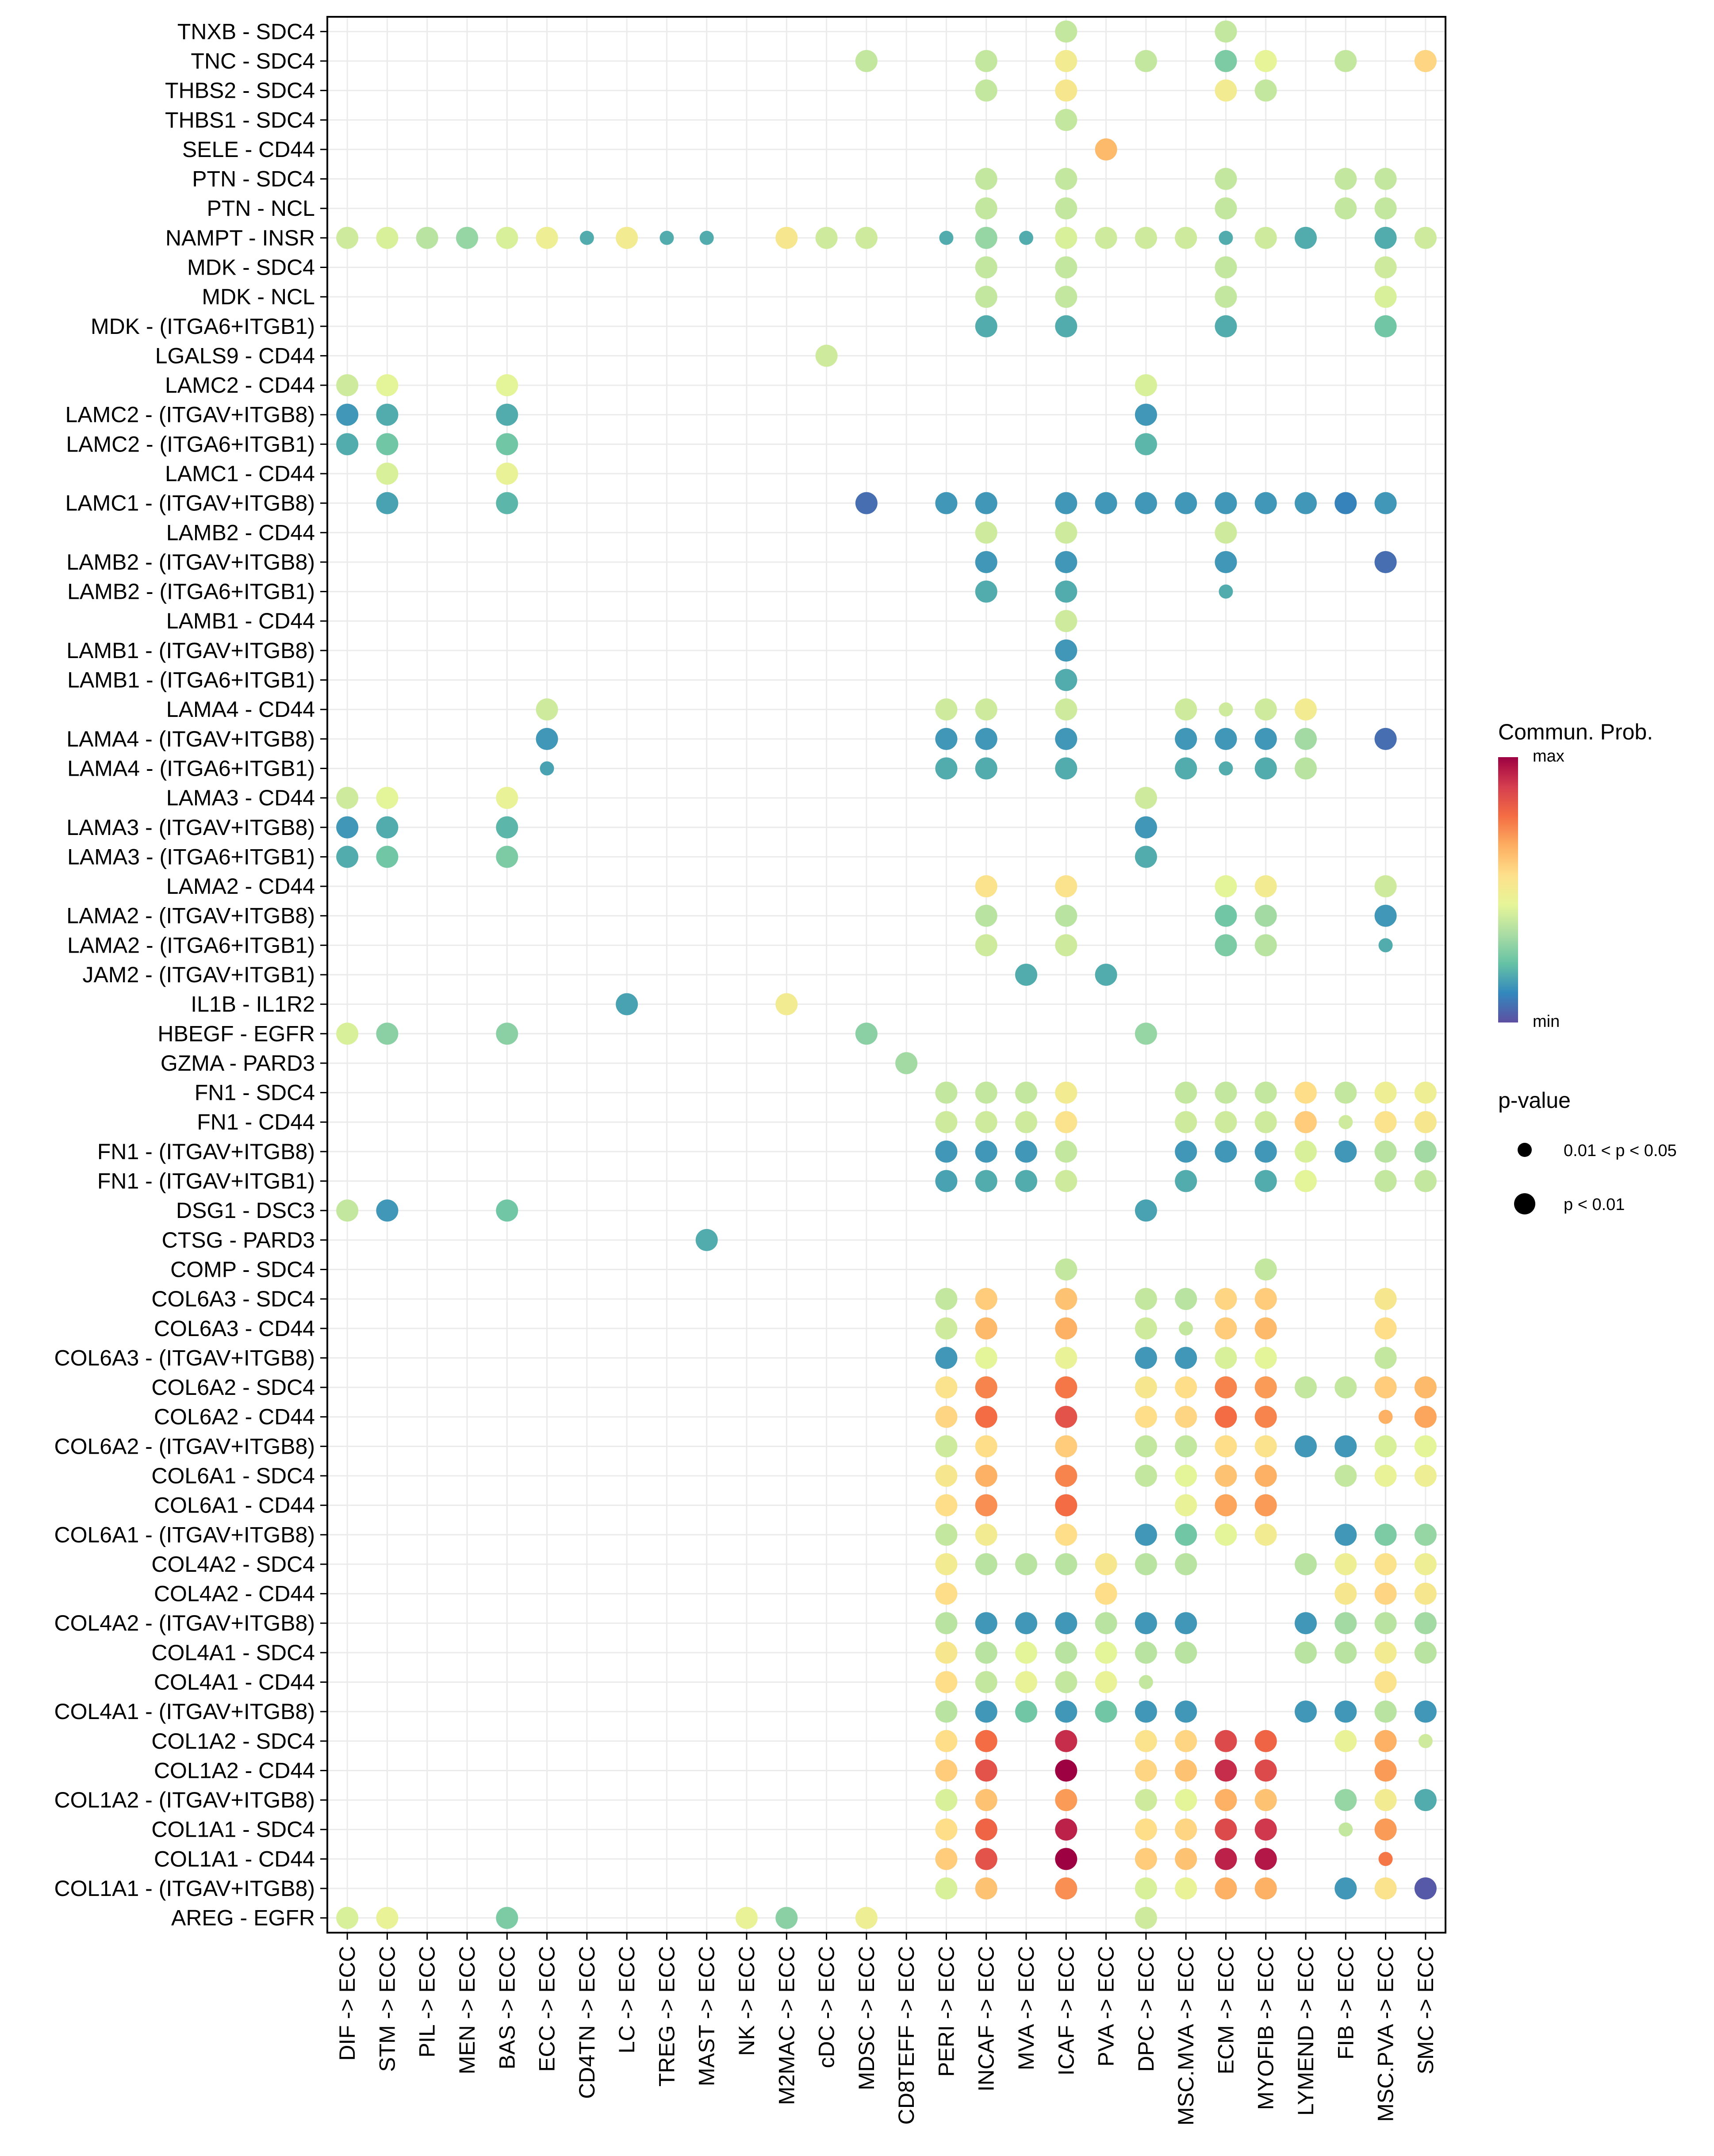 This screenshot has width=1714, height=2156. What do you see at coordinates (233, 1475) in the screenshot?
I see `y-tick-label: COL6A1 - SDC4` at bounding box center [233, 1475].